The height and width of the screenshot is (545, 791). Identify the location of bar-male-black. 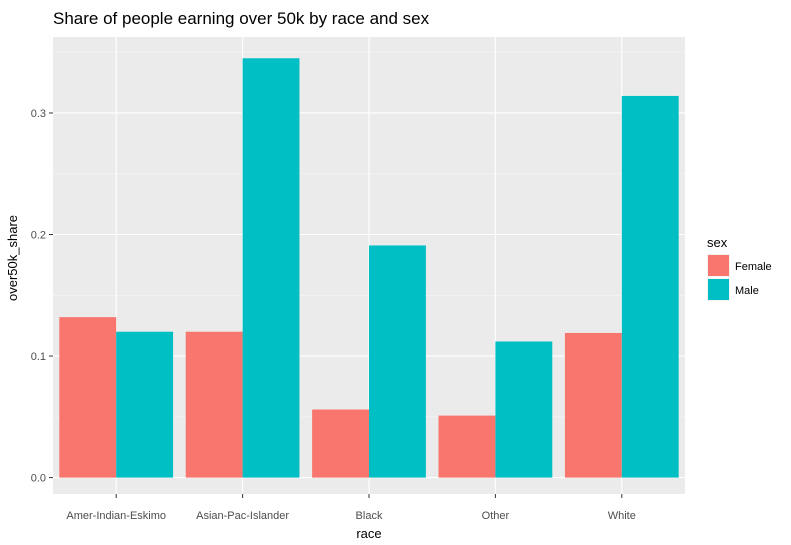
(397, 361).